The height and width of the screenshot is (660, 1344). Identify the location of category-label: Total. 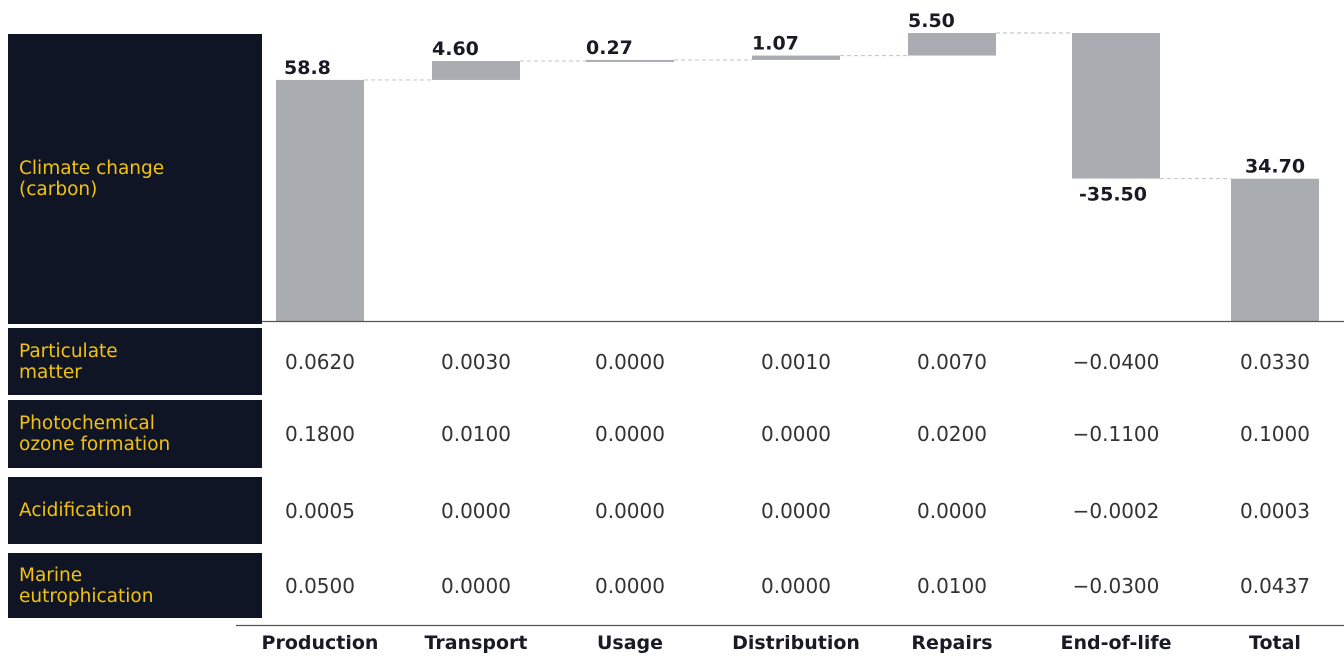
(1275, 643).